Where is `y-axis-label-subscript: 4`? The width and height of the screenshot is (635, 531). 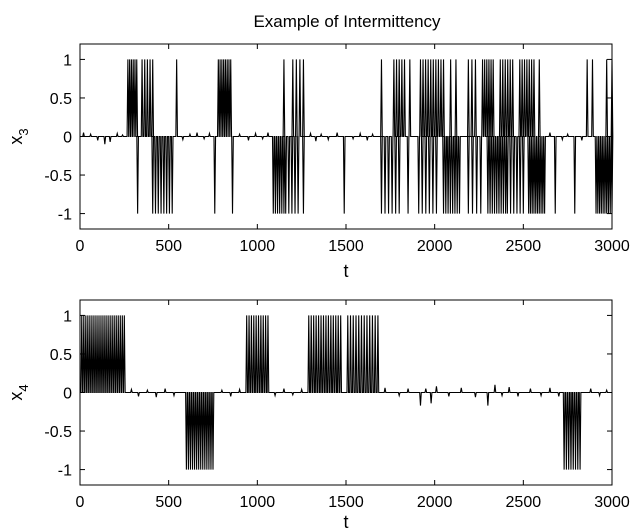 y-axis-label-subscript: 4 is located at coordinates (23, 387).